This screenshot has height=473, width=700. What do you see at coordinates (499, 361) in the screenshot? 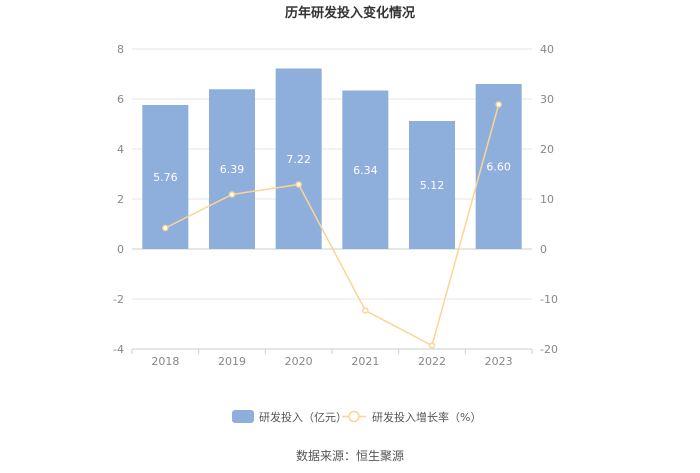
I see `x-axis-tick-label: 2023` at bounding box center [499, 361].